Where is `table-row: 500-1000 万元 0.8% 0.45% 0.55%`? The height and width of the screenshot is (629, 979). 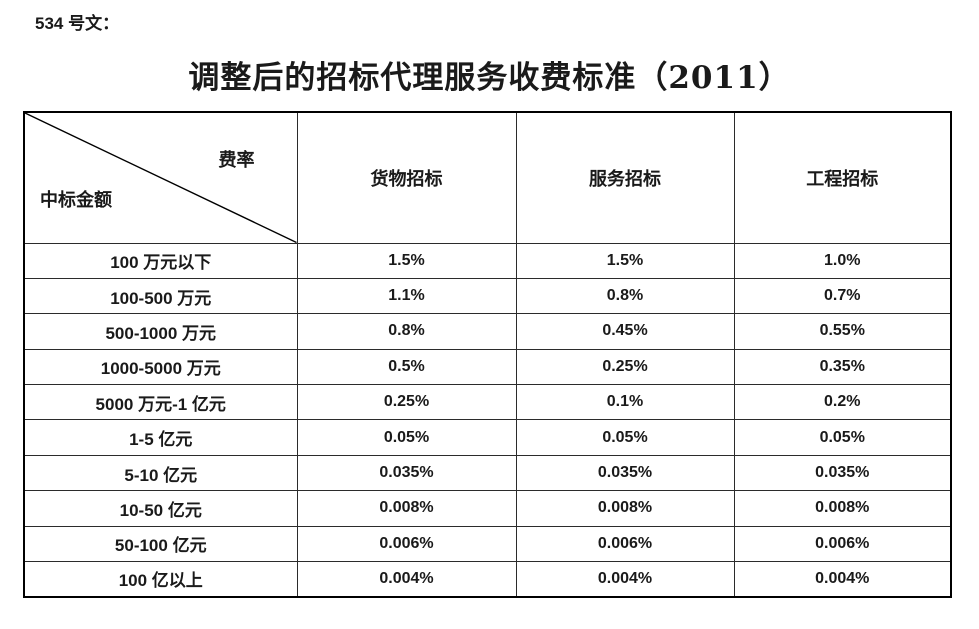 table-row: 500-1000 万元 0.8% 0.45% 0.55% is located at coordinates (487, 331).